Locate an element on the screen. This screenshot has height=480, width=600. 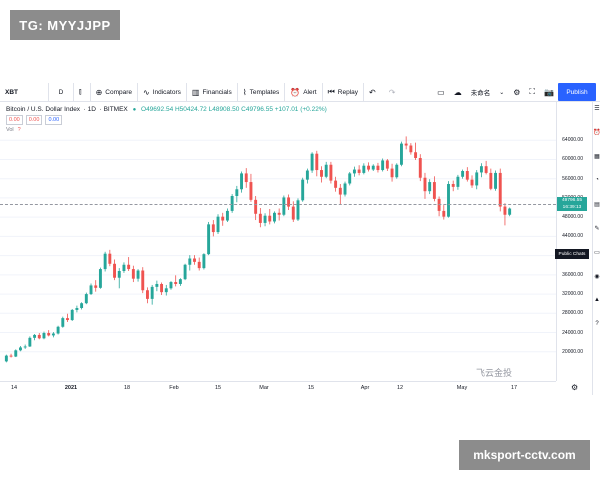
data-window-icon: ▦ is located at coordinates (597, 157).